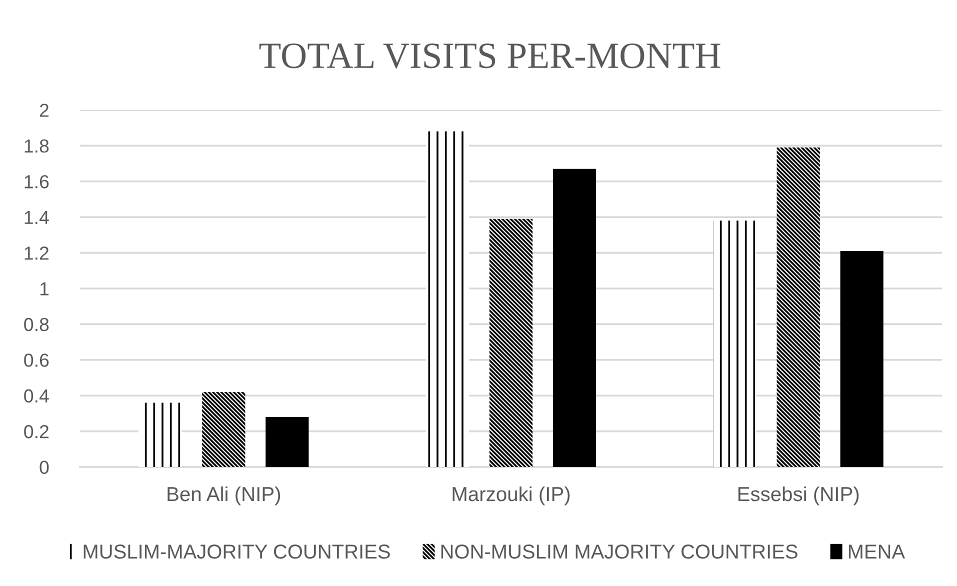 Image resolution: width=957 pixels, height=586 pixels. I want to click on y-tick-label: 1.6, so click(36, 181).